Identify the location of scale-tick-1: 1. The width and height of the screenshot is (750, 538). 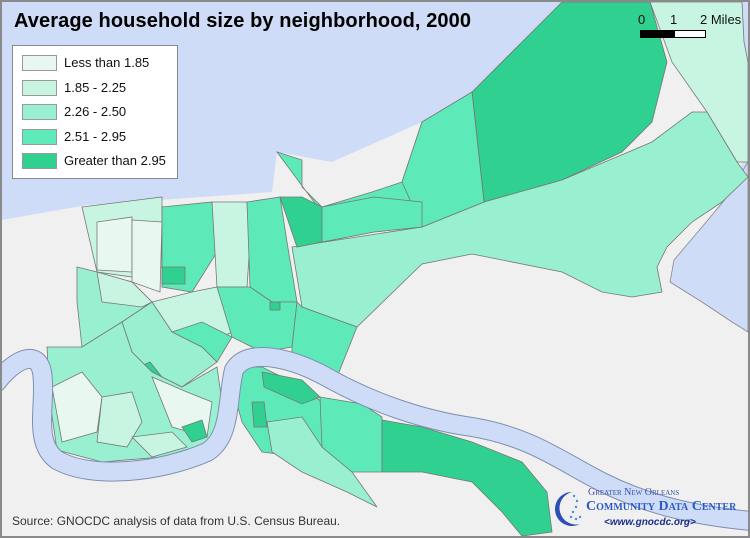
(674, 19).